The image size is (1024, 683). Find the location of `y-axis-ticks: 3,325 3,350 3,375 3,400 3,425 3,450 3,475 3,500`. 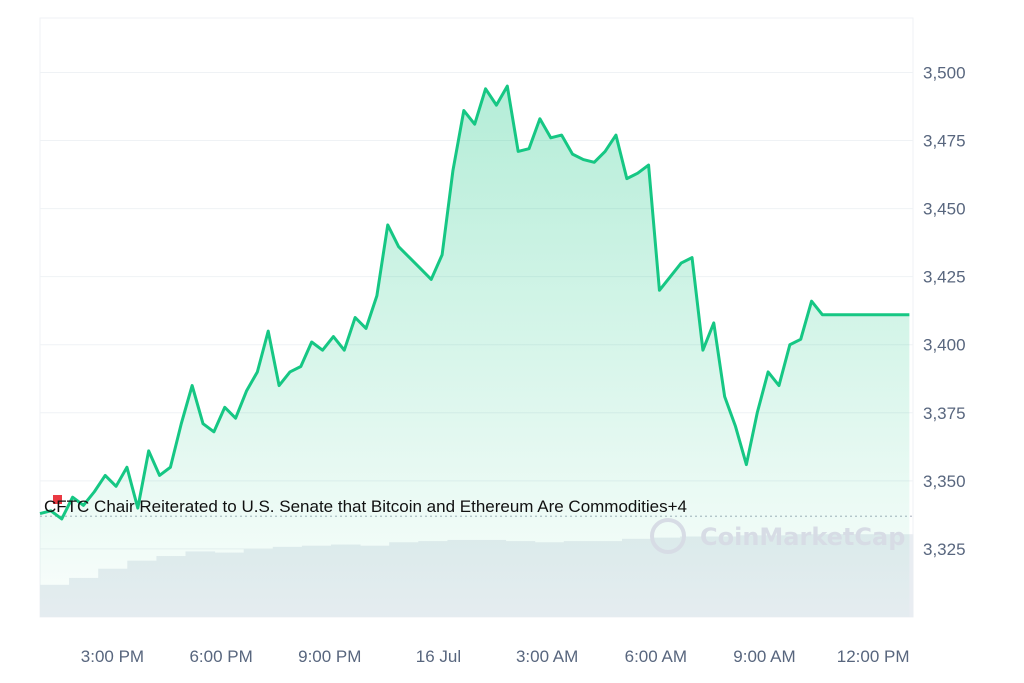

y-axis-ticks: 3,325 3,350 3,375 3,400 3,425 3,450 3,475 3,500 is located at coordinates (944, 310).